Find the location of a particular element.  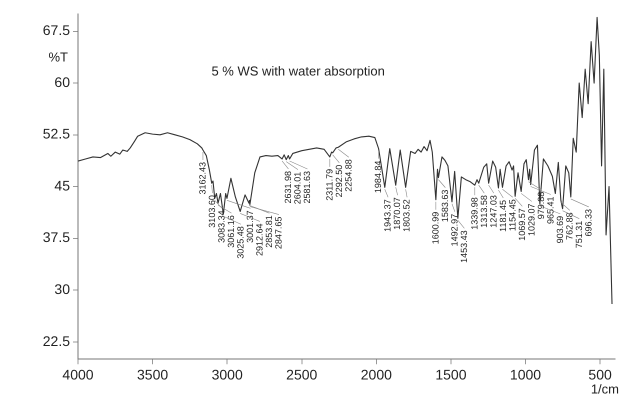

annotation: 1029.07 is located at coordinates (531, 219).